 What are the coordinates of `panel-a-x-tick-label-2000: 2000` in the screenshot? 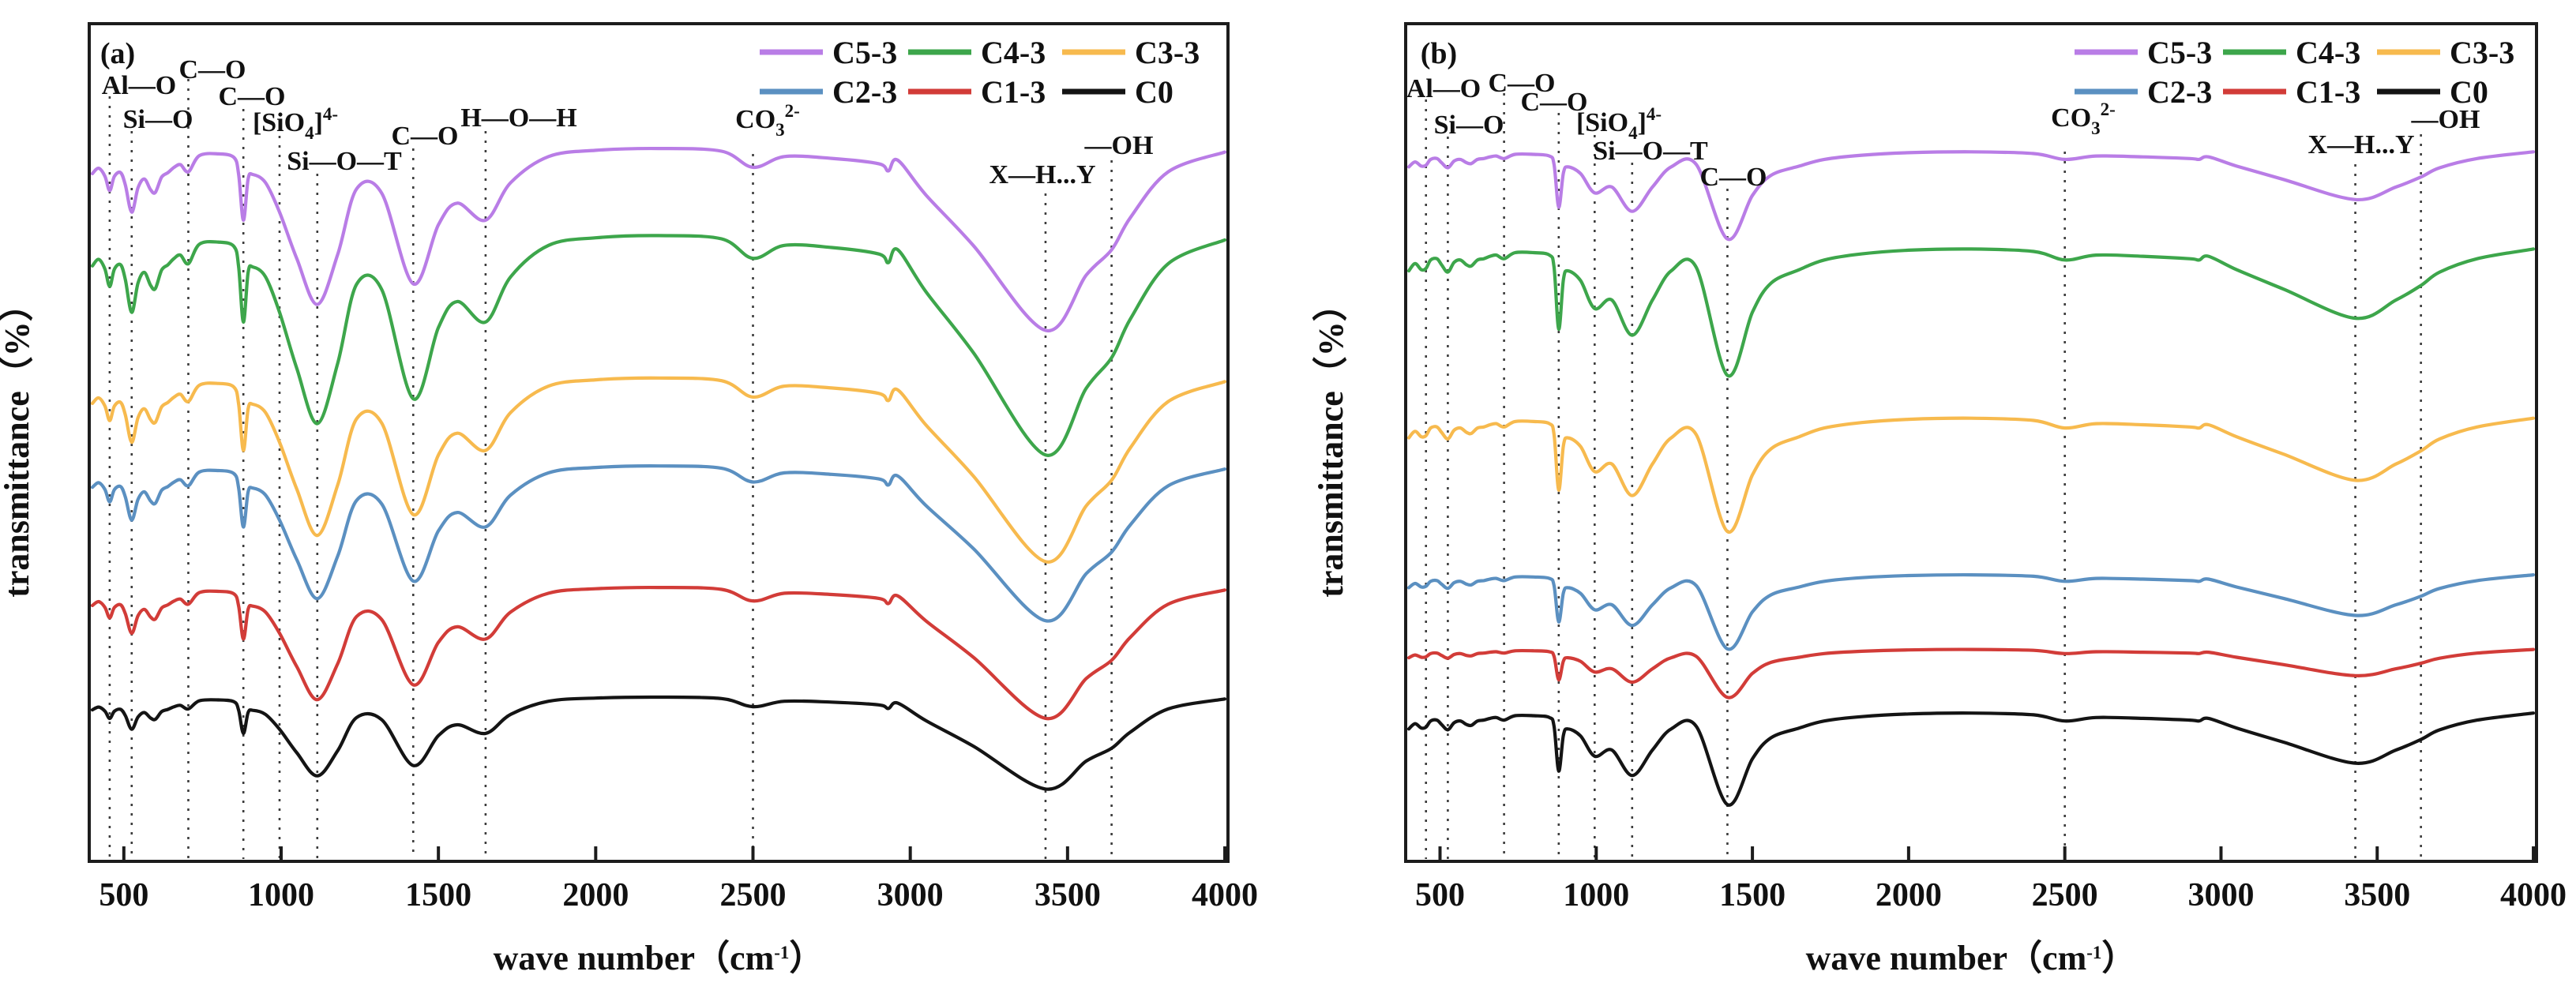 It's located at (595, 895).